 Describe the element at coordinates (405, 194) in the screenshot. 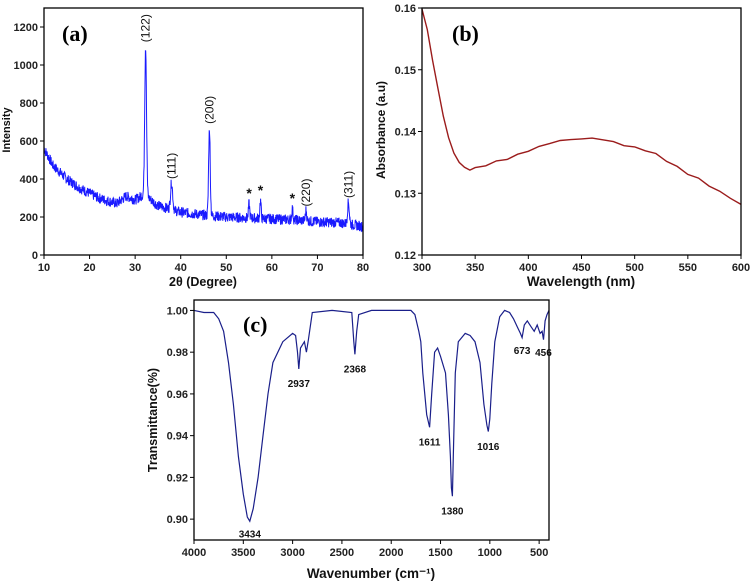

I see `uv-vis-y-tick-label: 0.13` at that location.